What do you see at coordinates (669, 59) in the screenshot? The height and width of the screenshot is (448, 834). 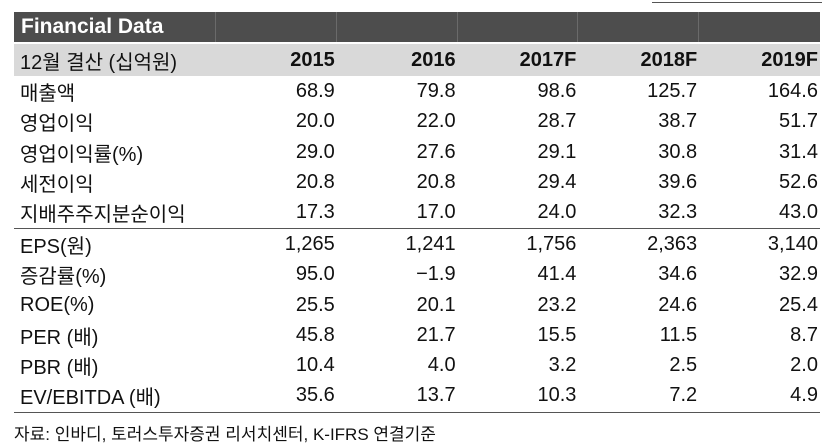 I see `header-year: 2018F` at bounding box center [669, 59].